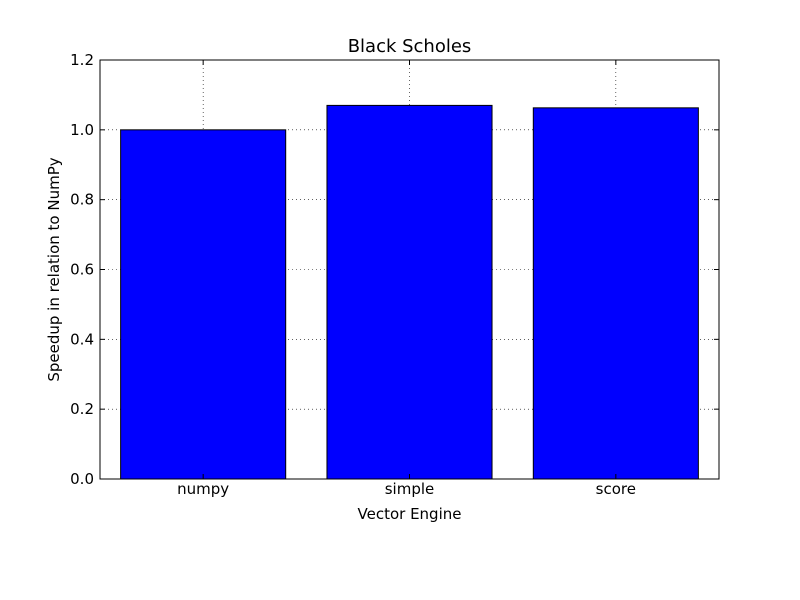 Image resolution: width=800 pixels, height=600 pixels. I want to click on bar-numpy, so click(203, 304).